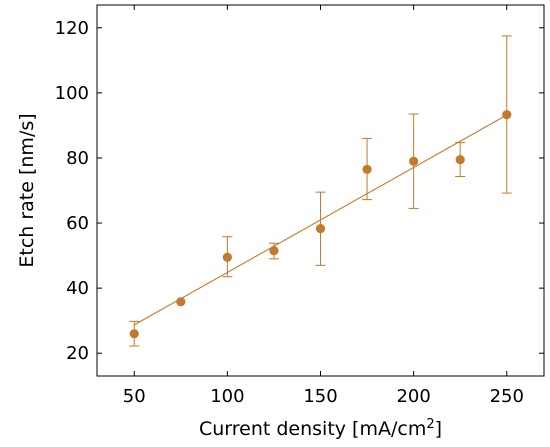 The width and height of the screenshot is (550, 447). What do you see at coordinates (77, 288) in the screenshot?
I see `y-tick-label: 40` at bounding box center [77, 288].